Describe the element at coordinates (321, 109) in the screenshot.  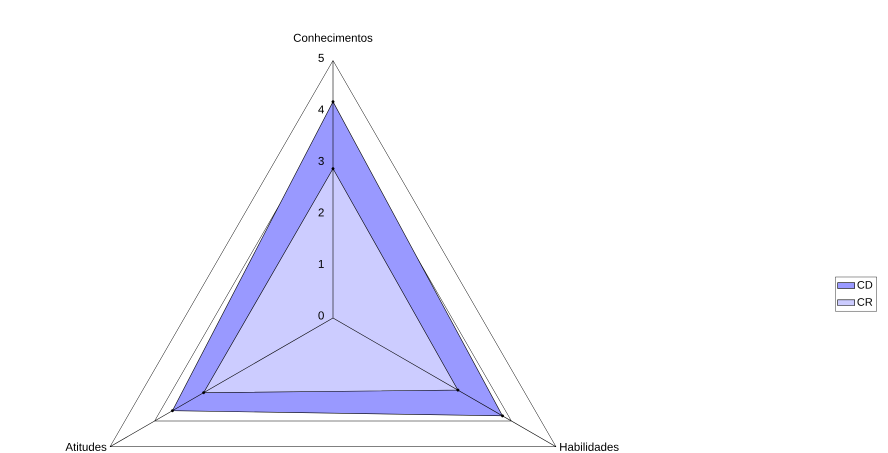
I see `y-tick-label: 4` at that location.